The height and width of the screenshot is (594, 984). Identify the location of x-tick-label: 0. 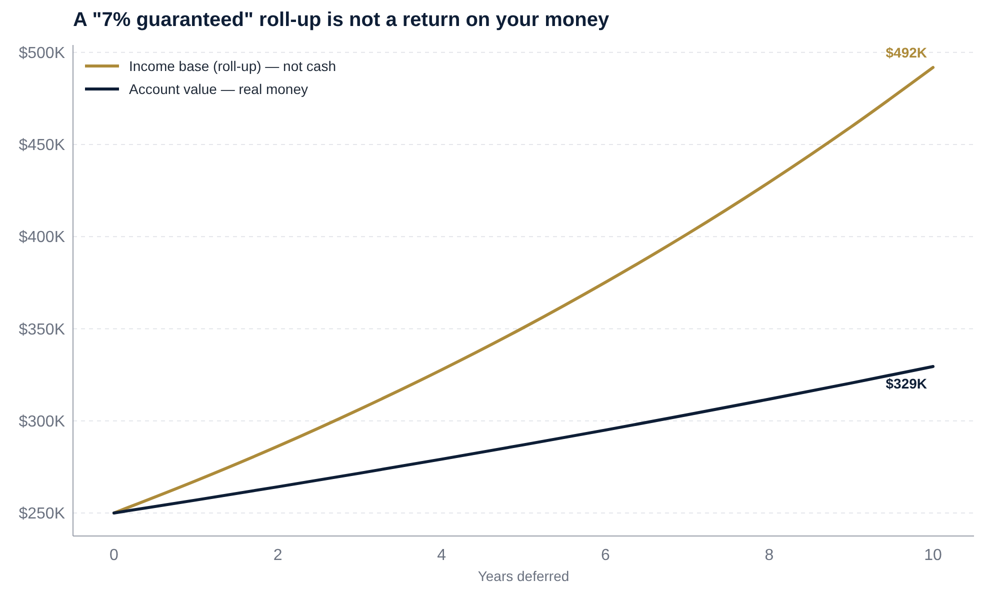
(114, 555).